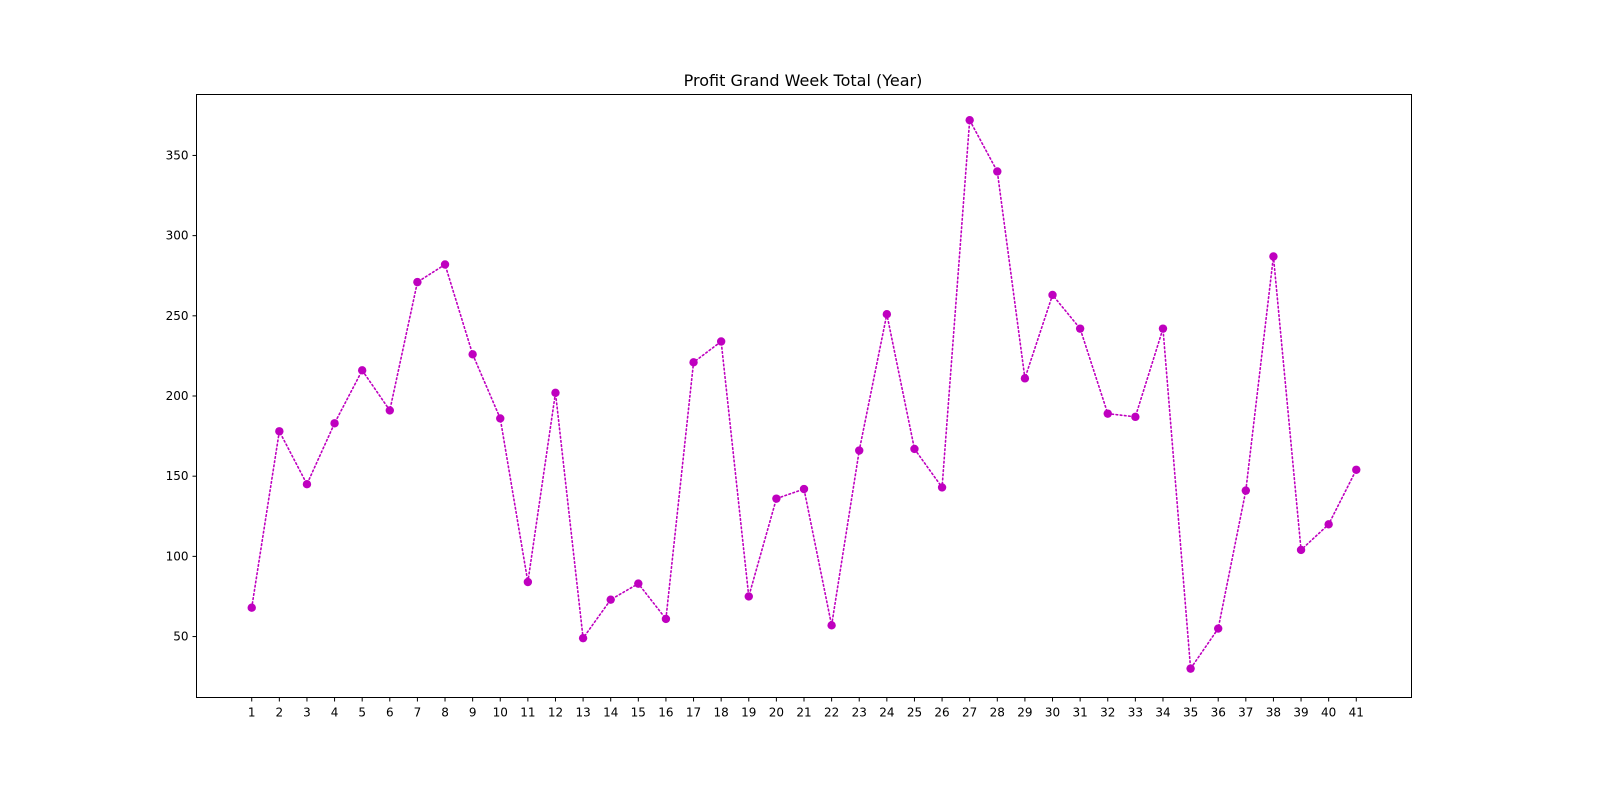 The width and height of the screenshot is (1600, 800). I want to click on x-tick-label: 6, so click(390, 713).